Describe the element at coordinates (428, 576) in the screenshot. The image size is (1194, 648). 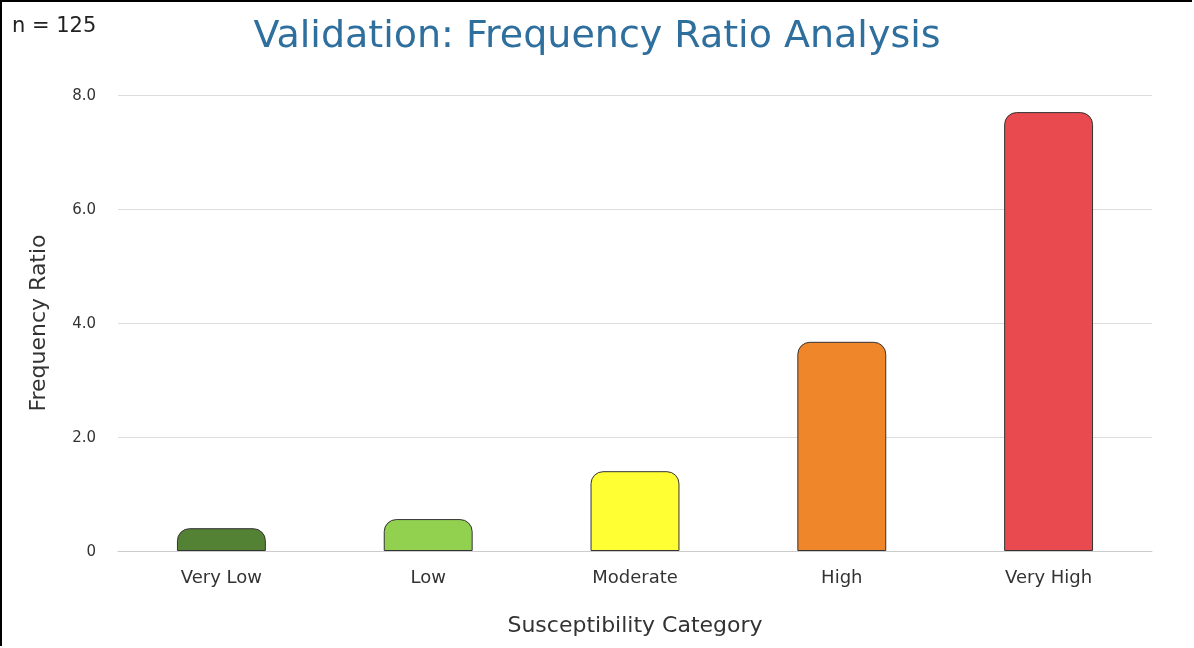
I see `x-tick-label: Low` at that location.